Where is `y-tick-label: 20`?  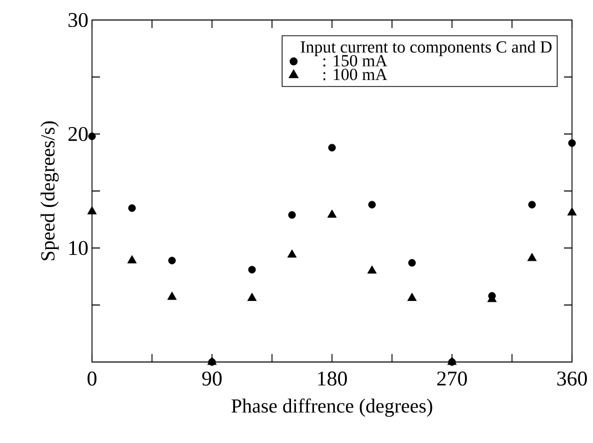
y-tick-label: 20 is located at coordinates (78, 134).